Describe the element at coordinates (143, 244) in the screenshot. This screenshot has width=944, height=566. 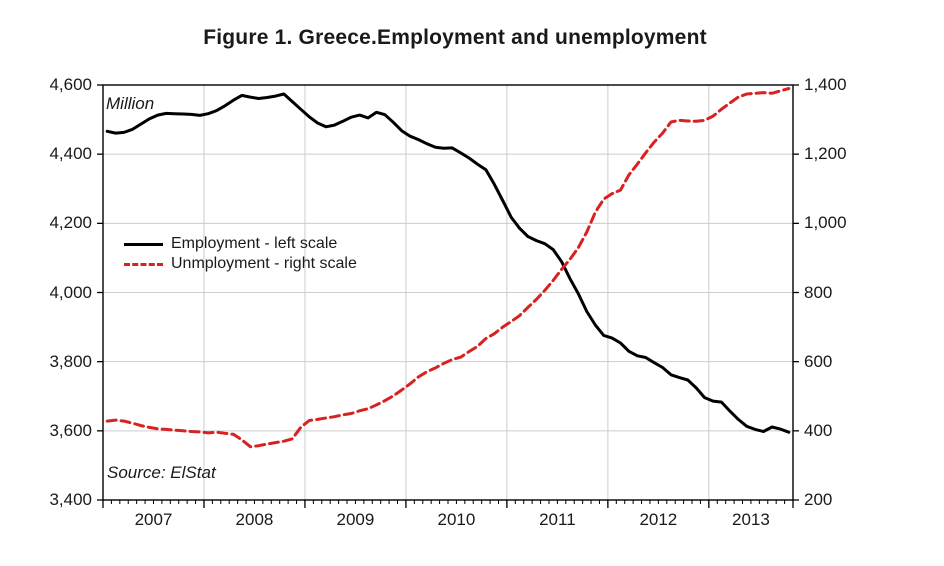
I see `employment-line-sample` at that location.